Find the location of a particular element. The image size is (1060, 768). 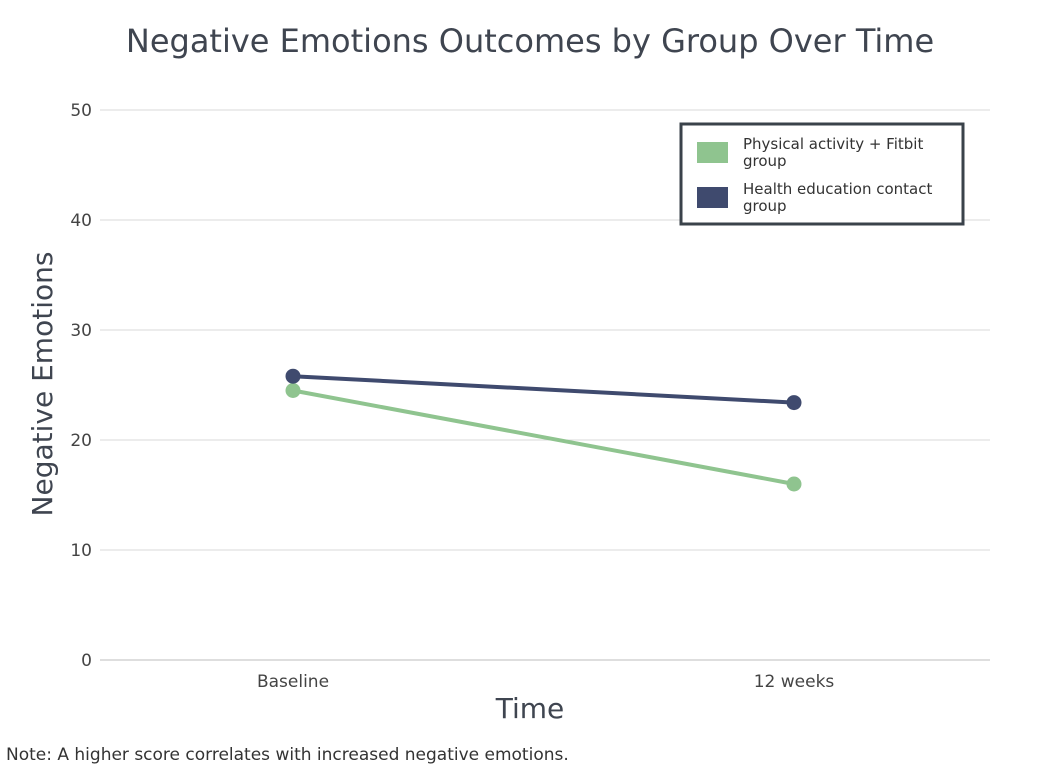

legend-label: Health education contact group is located at coordinates (837, 197).